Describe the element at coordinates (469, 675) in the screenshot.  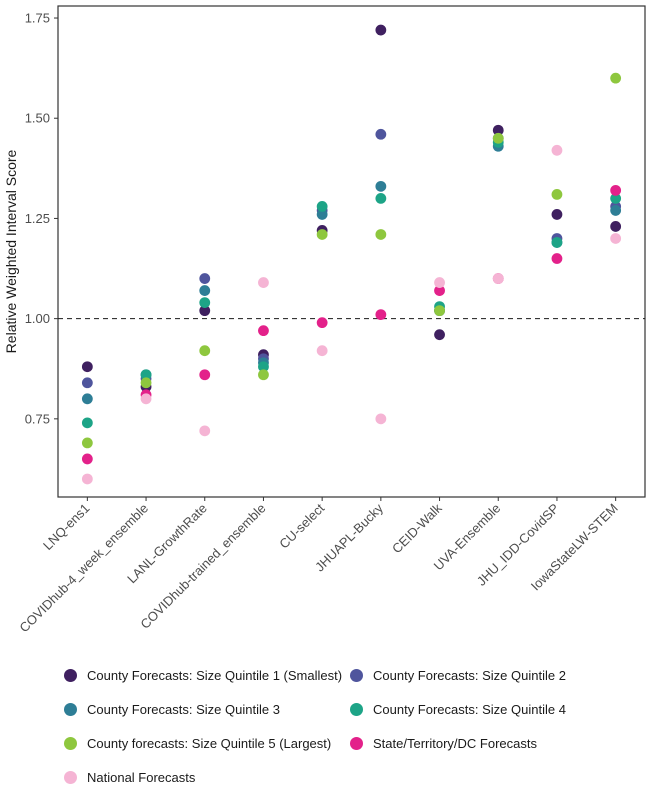
I see `legend-label: County Forecasts: Size Quintile 2` at that location.